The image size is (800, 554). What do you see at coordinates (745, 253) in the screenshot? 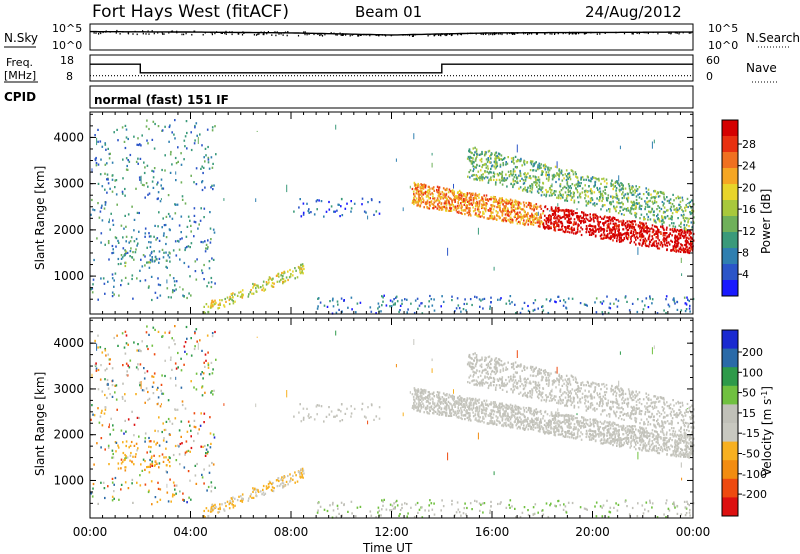
I see `colorbar-tick-label: 8` at bounding box center [745, 253].